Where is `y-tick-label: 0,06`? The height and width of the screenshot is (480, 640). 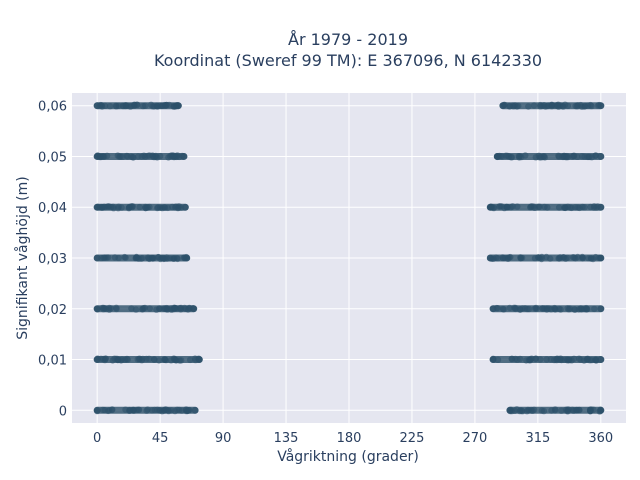 y-tick-label: 0,06 is located at coordinates (52, 107).